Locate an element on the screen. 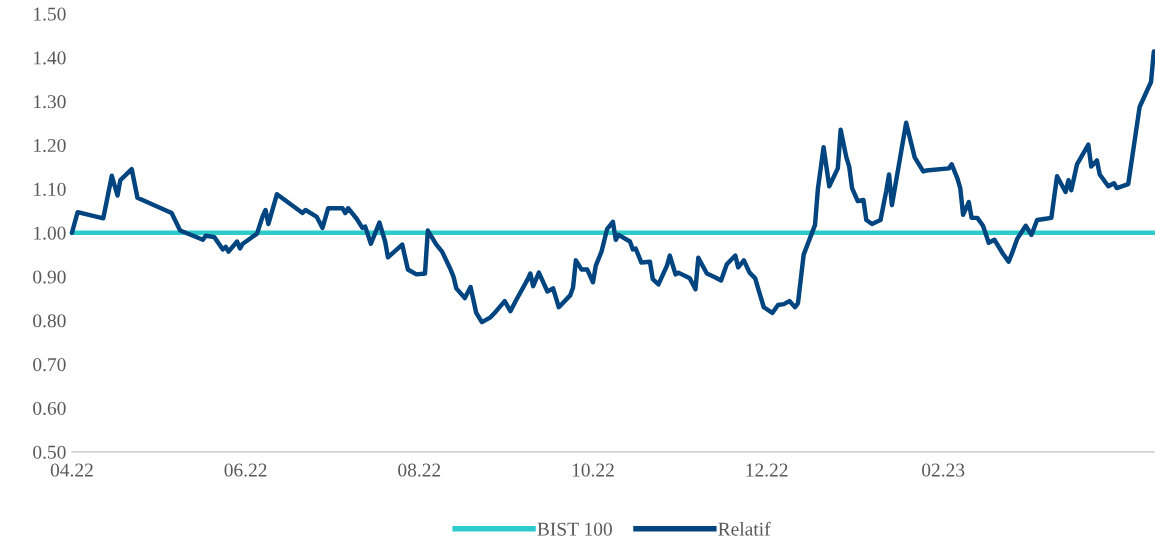  y-tick-label: 1.10 is located at coordinates (50, 189).